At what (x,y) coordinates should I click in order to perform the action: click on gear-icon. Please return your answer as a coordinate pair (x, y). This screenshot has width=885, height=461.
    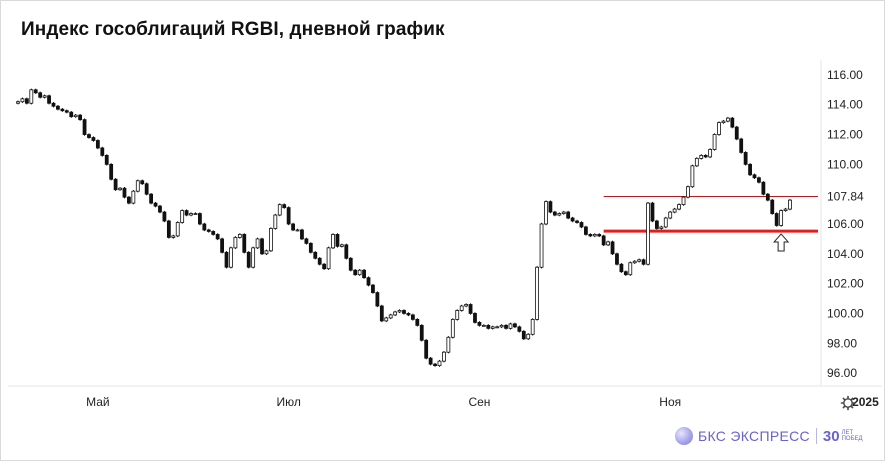
    Looking at the image, I should click on (848, 403).